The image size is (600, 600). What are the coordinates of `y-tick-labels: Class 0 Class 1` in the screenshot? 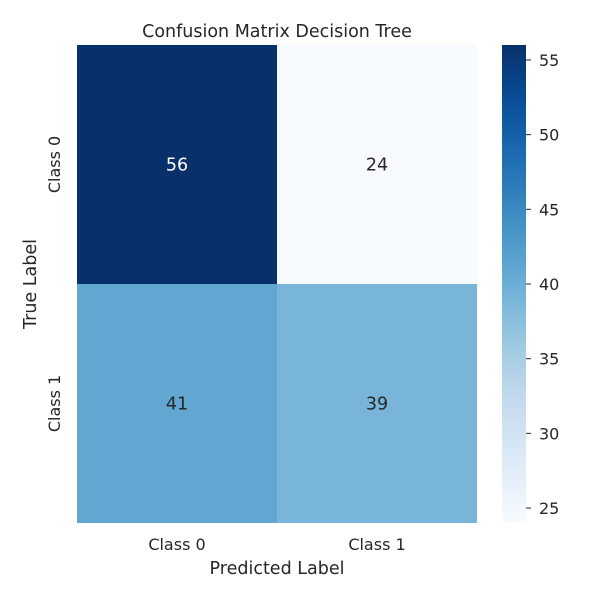 It's located at (54, 284).